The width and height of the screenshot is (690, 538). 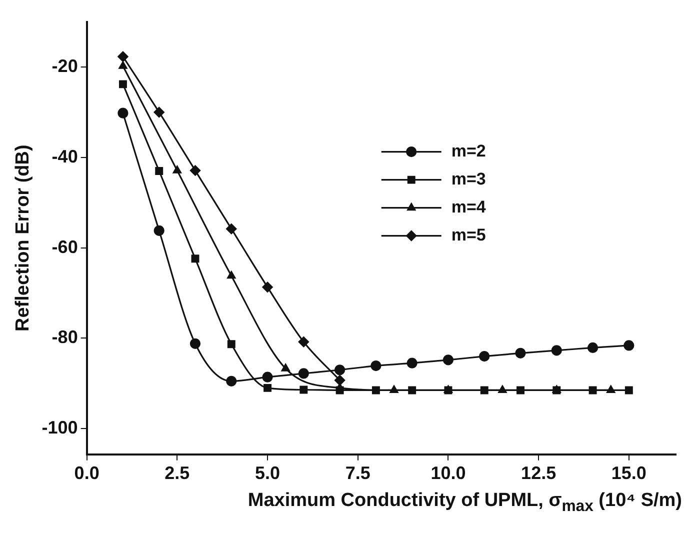 What do you see at coordinates (177, 473) in the screenshot?
I see `x-tick-label: 2.5` at bounding box center [177, 473].